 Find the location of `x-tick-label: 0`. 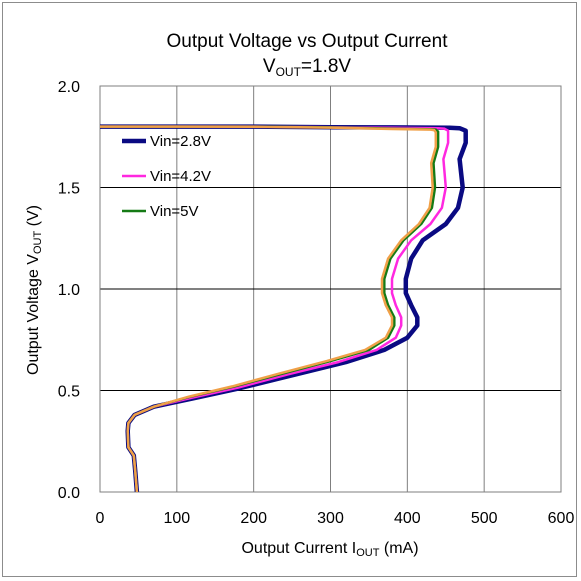

x-tick-label: 0 is located at coordinates (100, 518).